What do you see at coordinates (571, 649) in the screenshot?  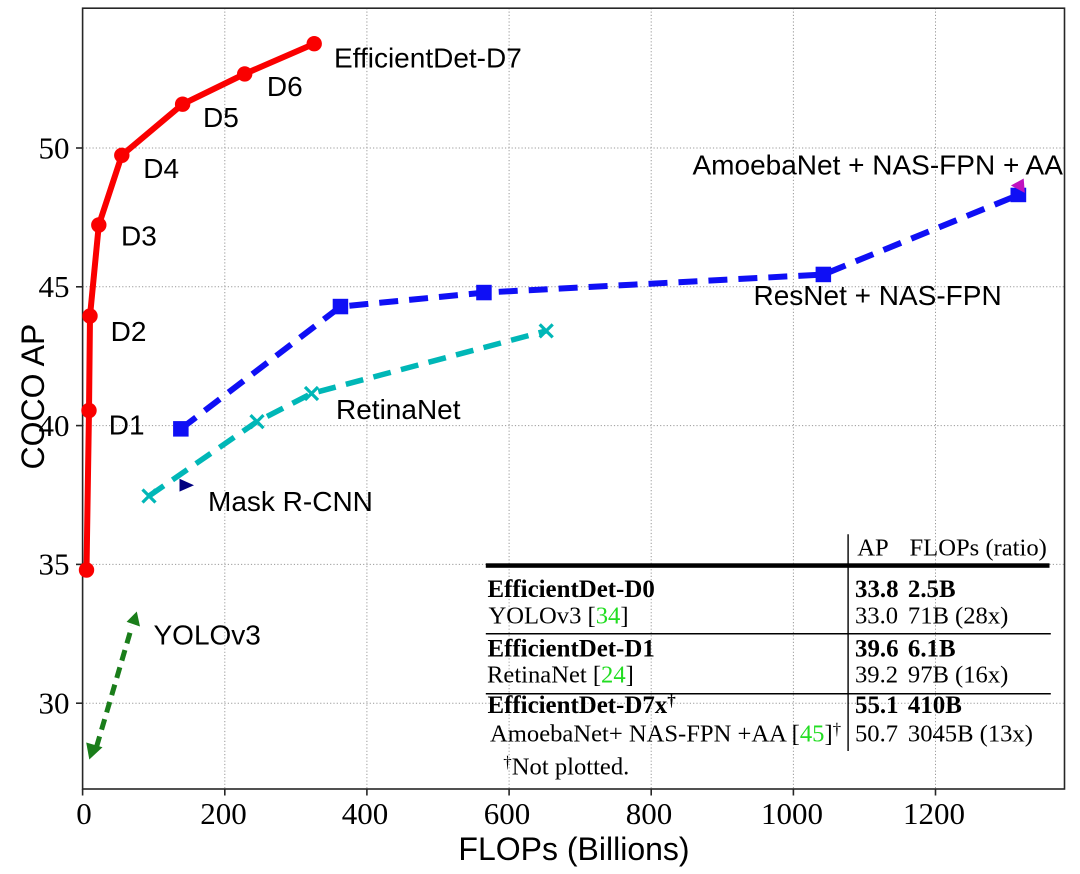 I see `svg-text: EfficientDet-D1` at bounding box center [571, 649].